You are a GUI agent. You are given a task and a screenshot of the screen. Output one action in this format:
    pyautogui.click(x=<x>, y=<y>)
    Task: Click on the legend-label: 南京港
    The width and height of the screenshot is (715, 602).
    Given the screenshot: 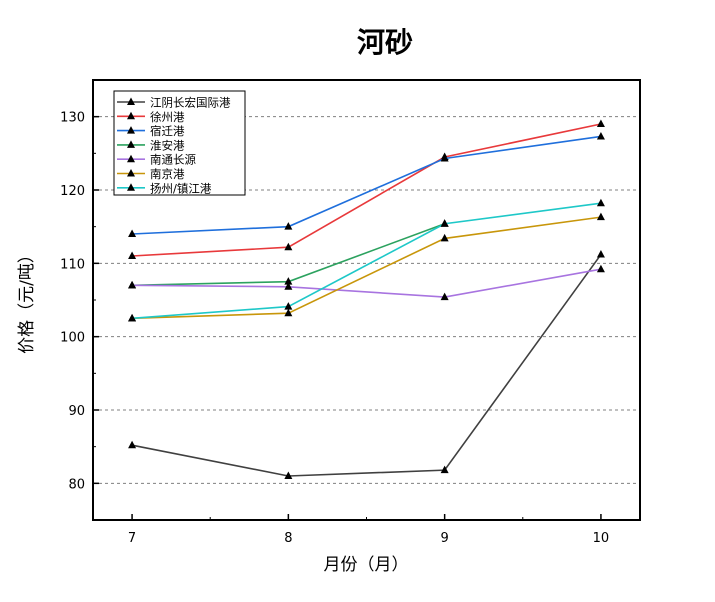 What is the action you would take?
    pyautogui.click(x=167, y=174)
    